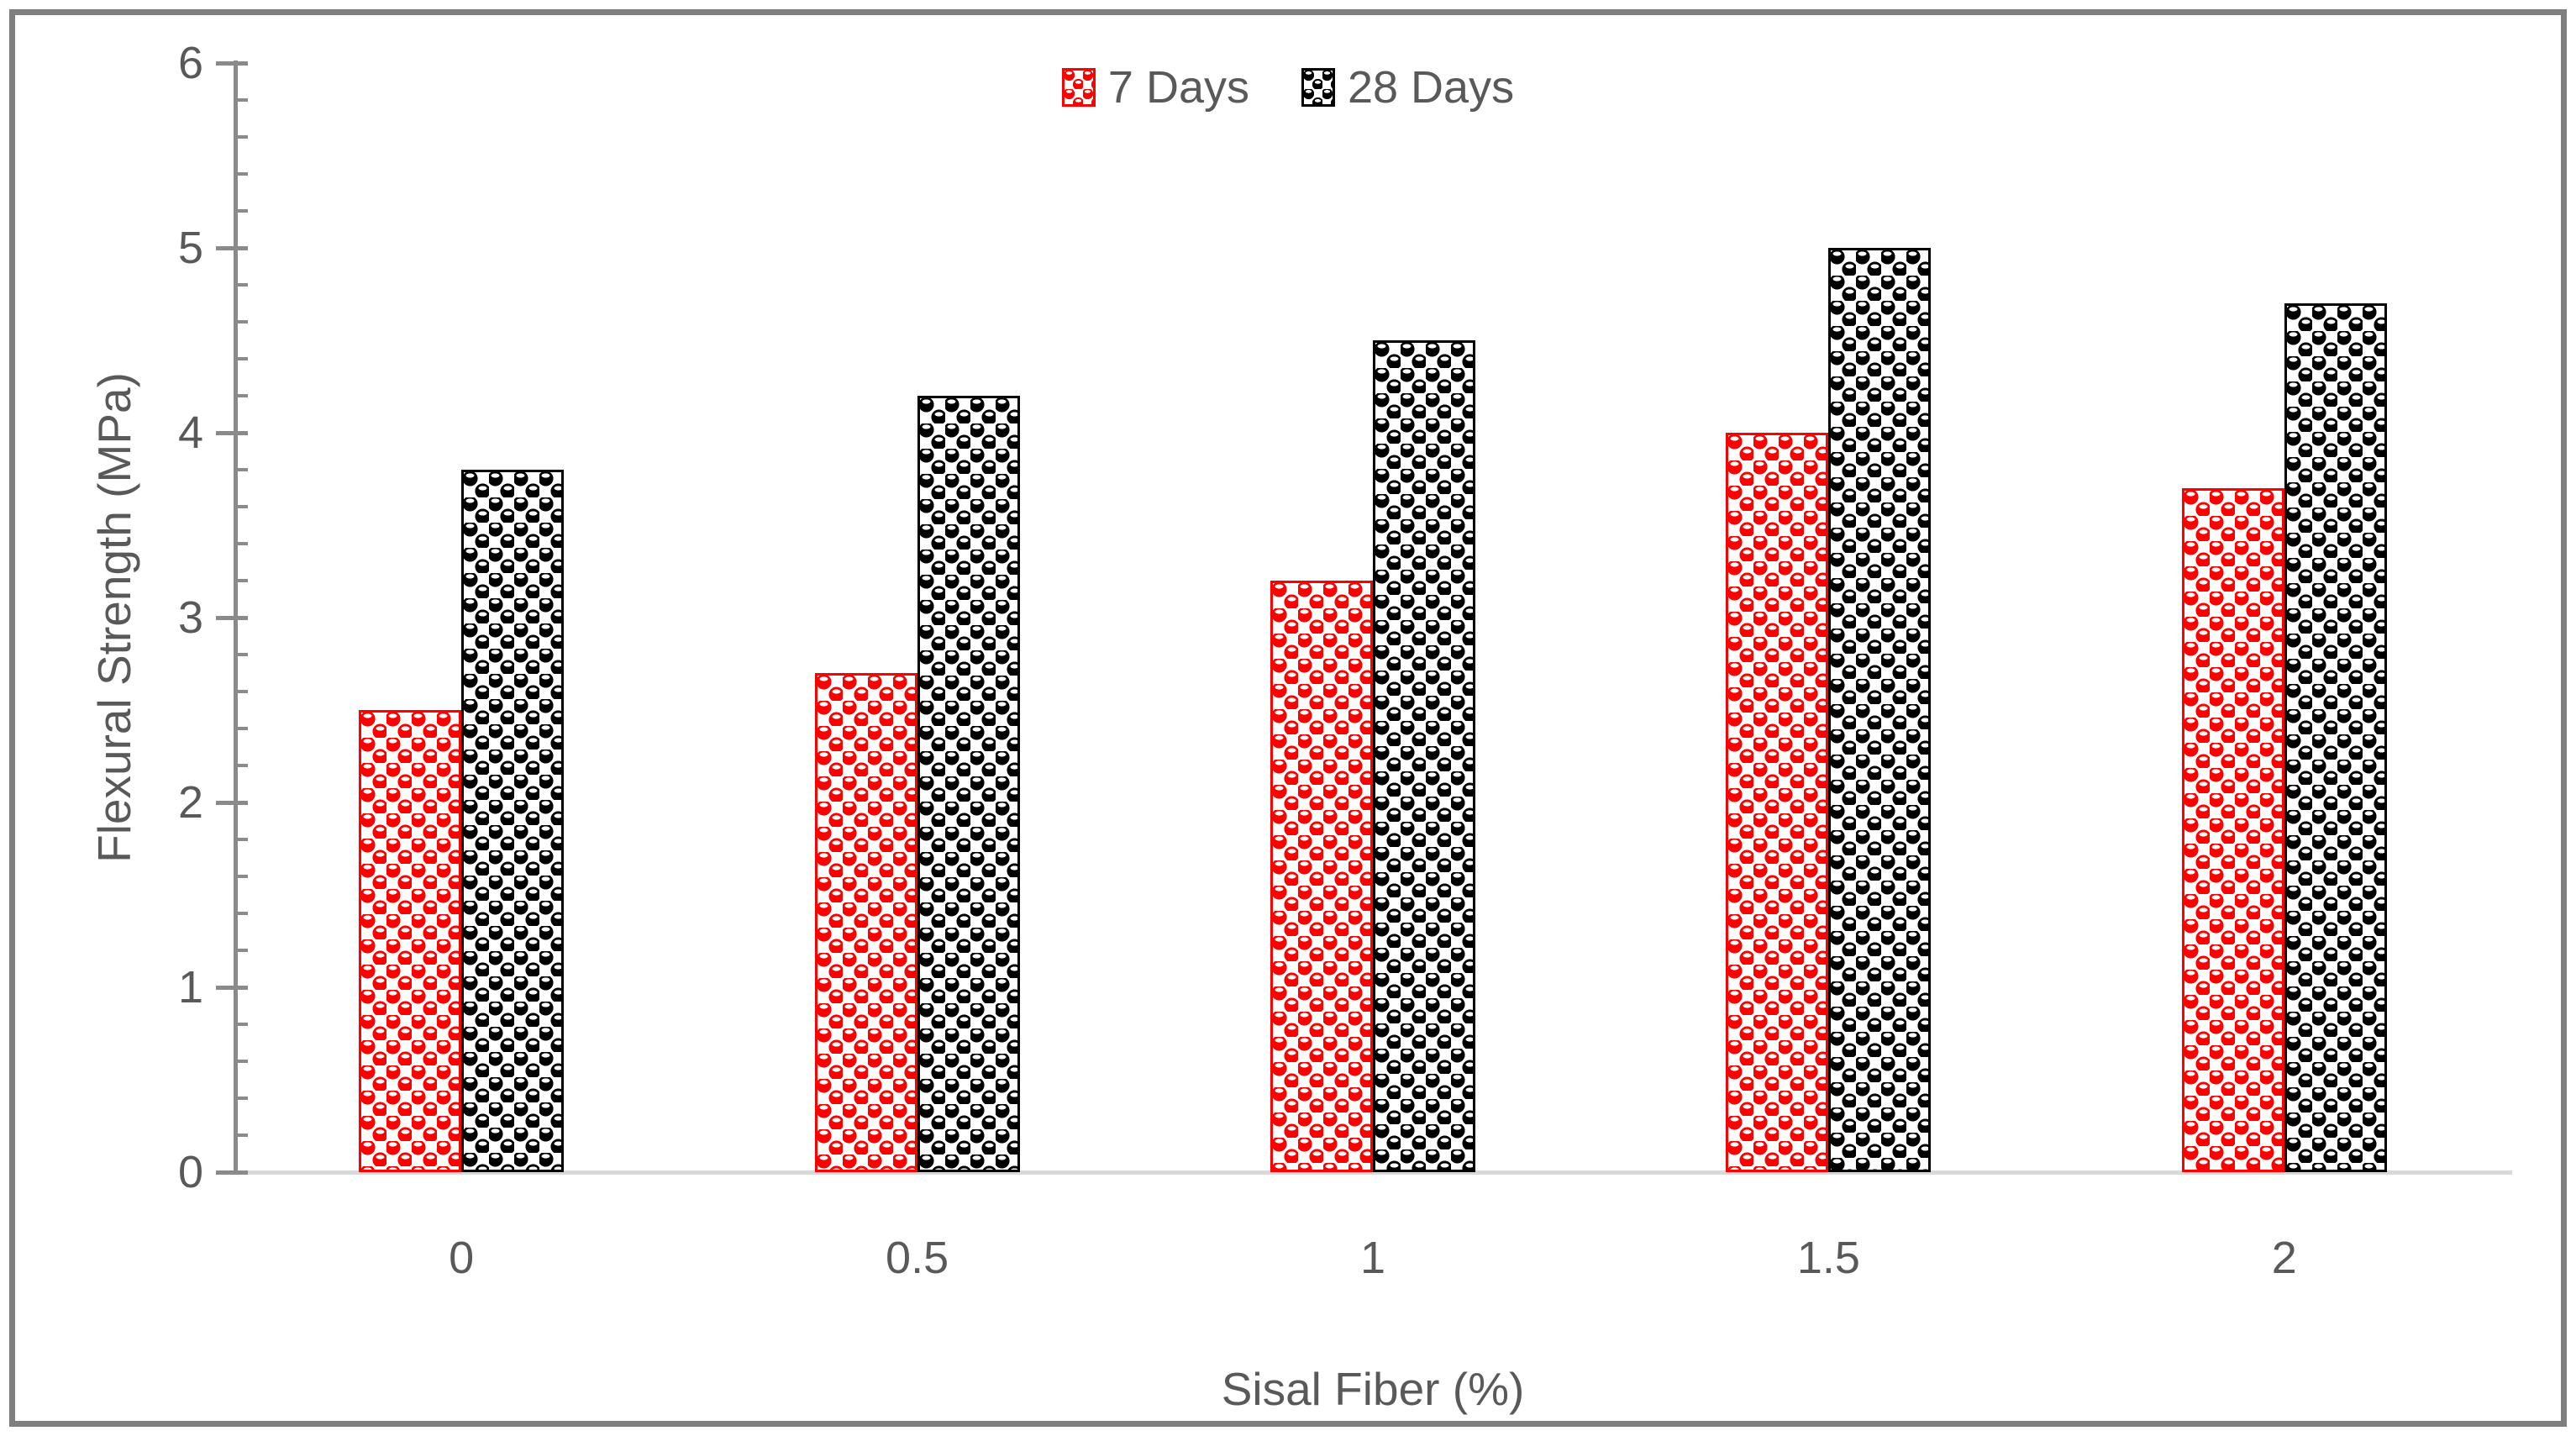 The image size is (2576, 1436). What do you see at coordinates (1373, 1389) in the screenshot?
I see `x-axis-title: Sisal Fiber (%)` at bounding box center [1373, 1389].